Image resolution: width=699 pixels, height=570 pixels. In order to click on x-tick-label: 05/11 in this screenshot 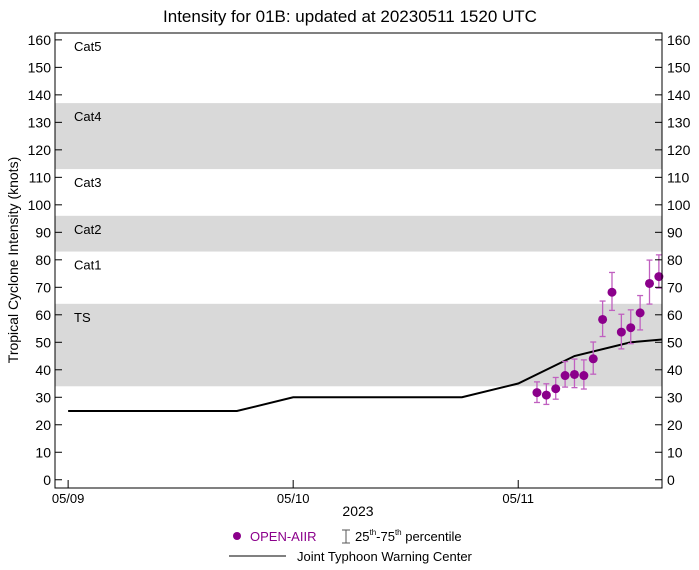, I will do `click(518, 498)`.